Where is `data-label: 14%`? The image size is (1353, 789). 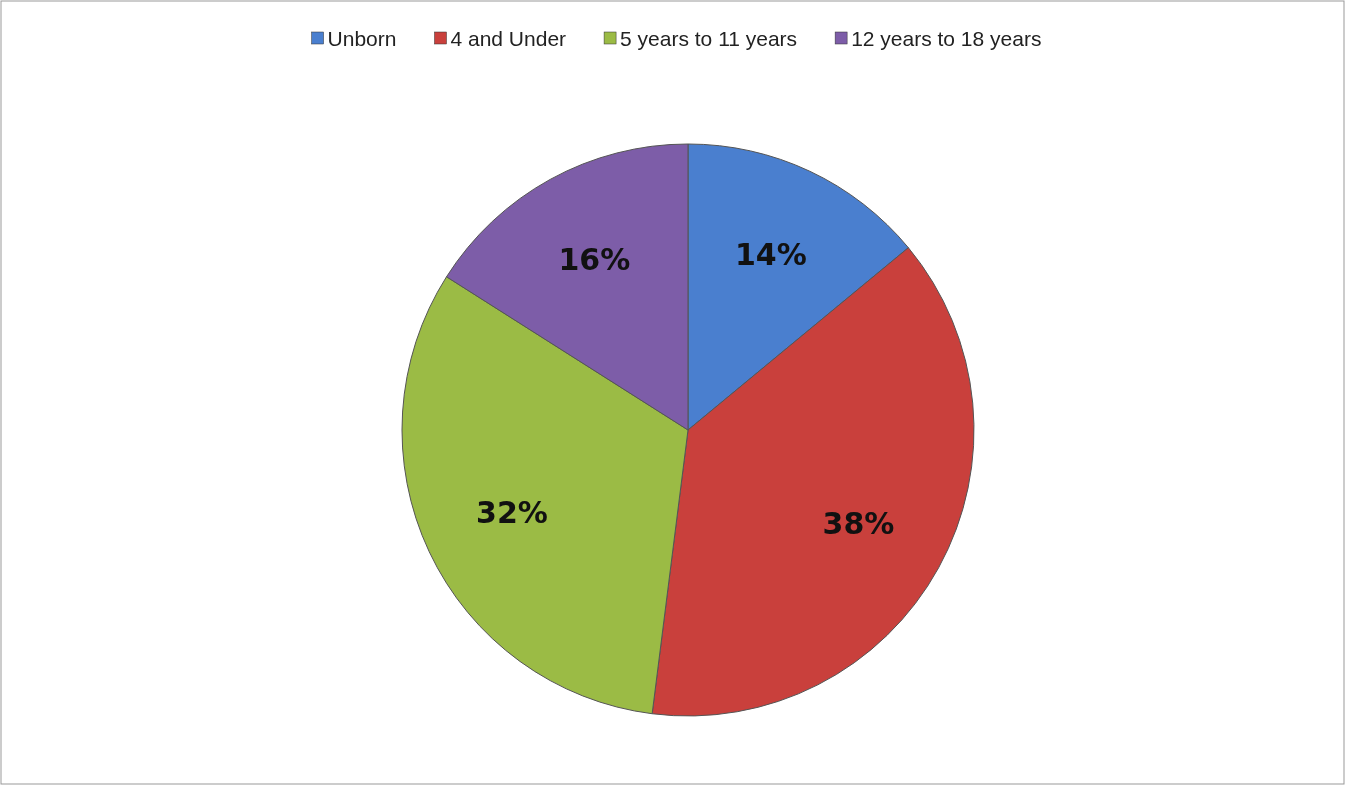
data-label: 14% is located at coordinates (770, 254).